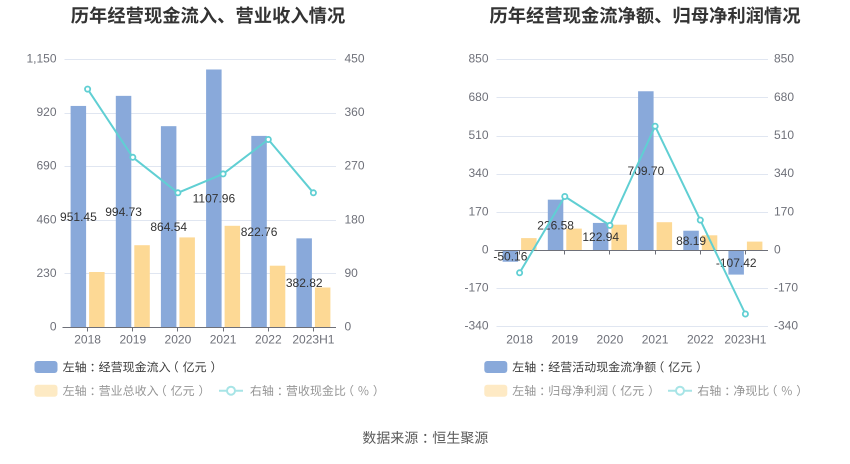 The image size is (850, 464). I want to click on svg-text: 951.45, so click(78, 217).